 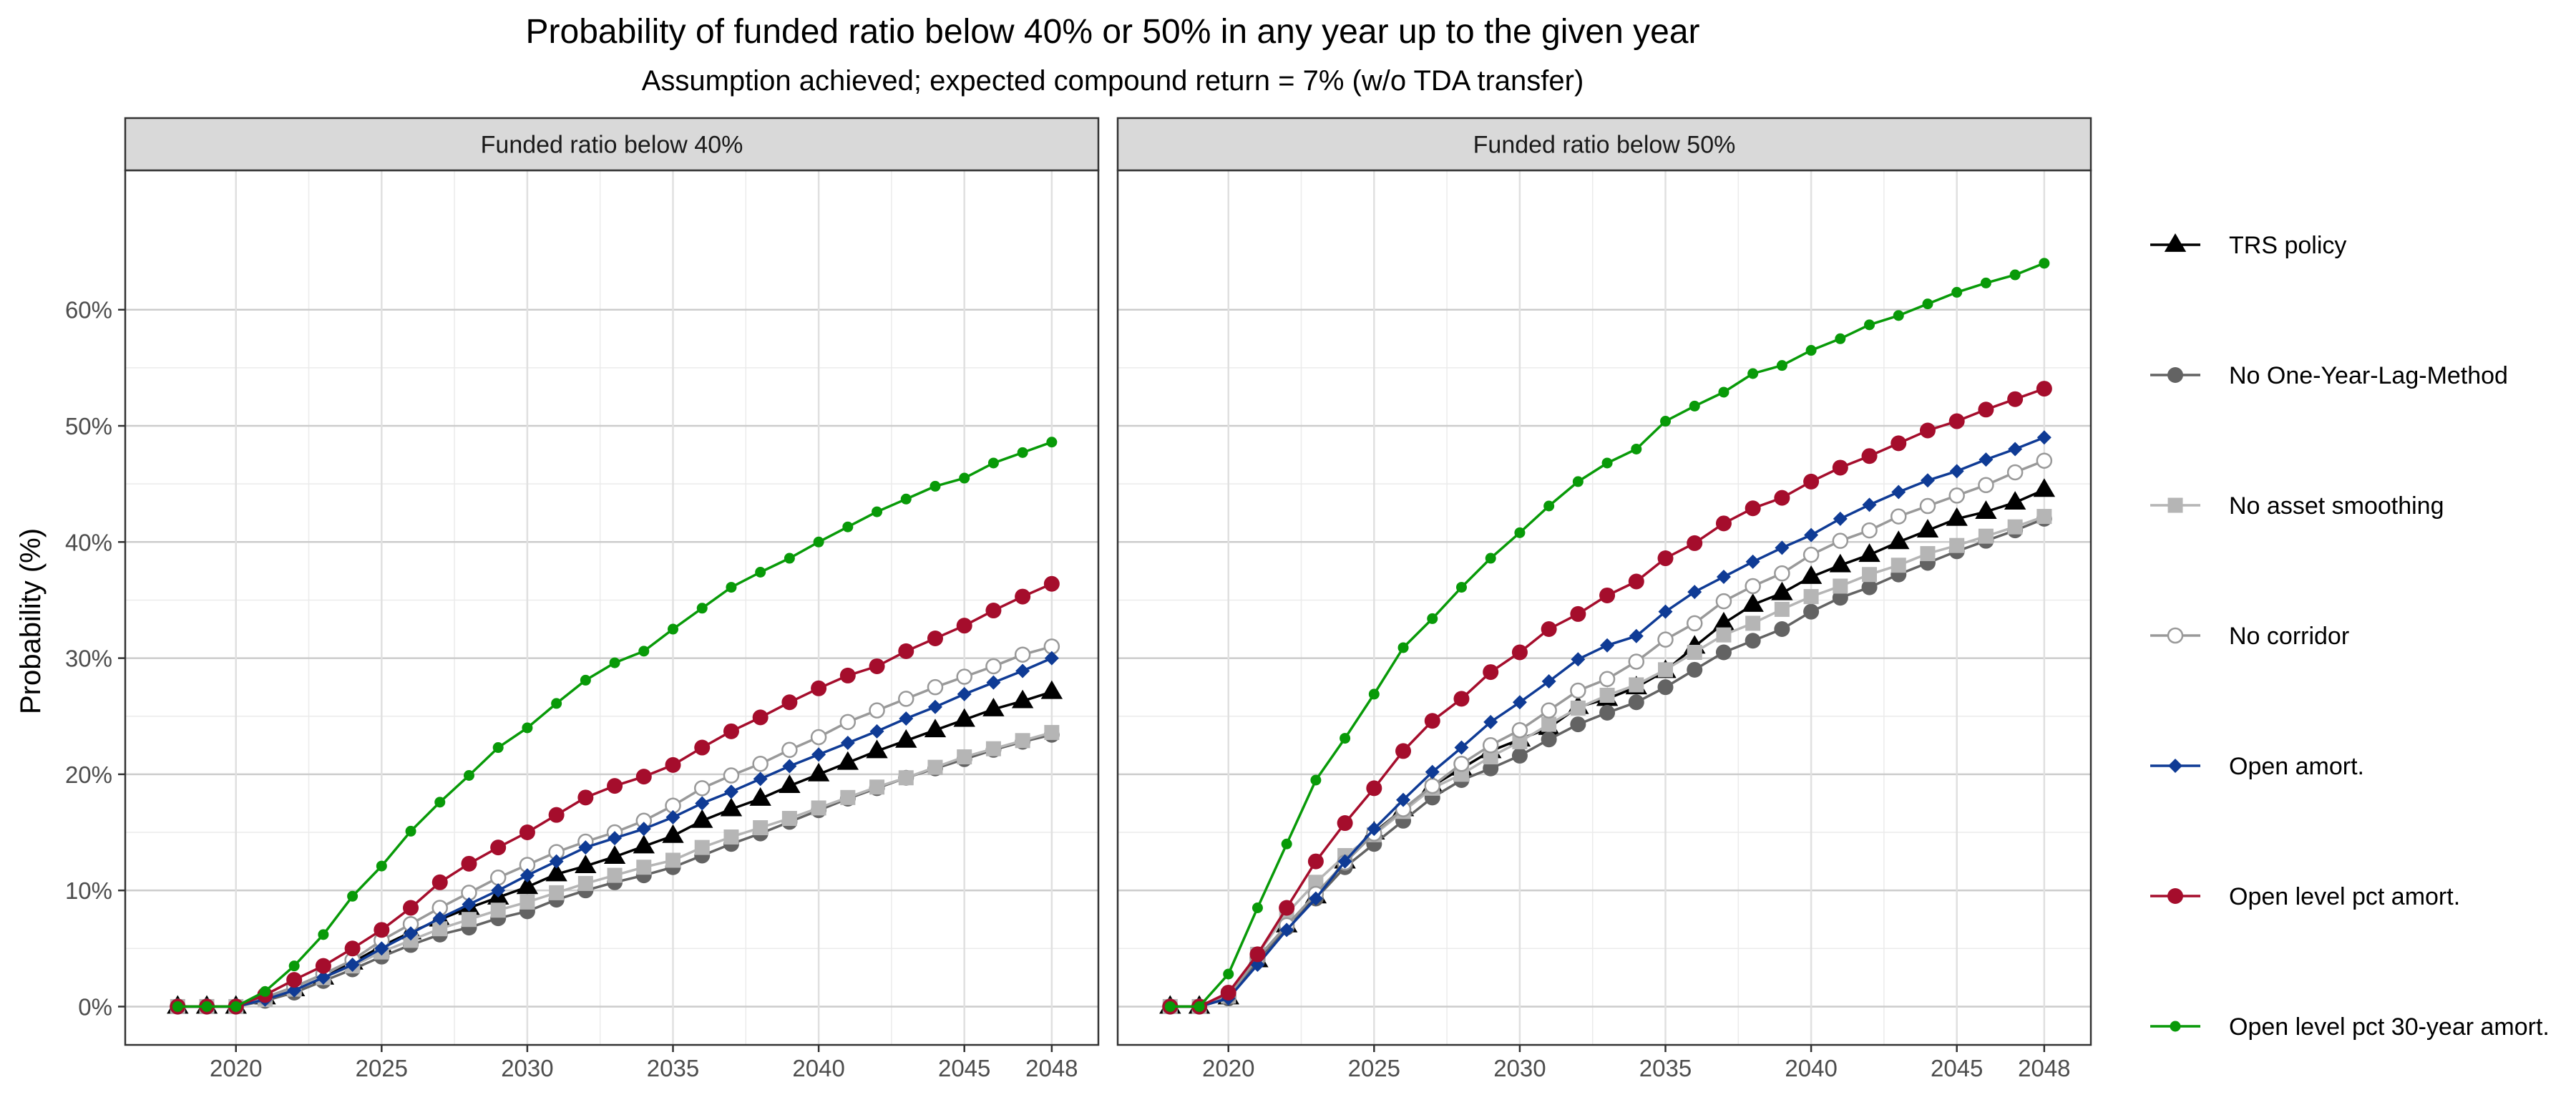 I want to click on x-tick-label: 2020, so click(x=236, y=1068).